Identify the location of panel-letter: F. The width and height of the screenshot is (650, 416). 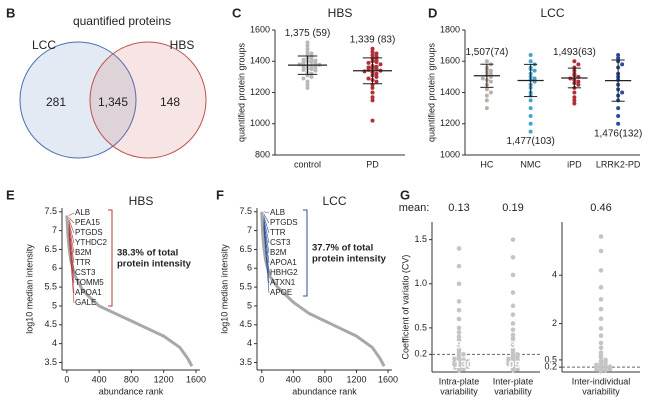
(220, 194).